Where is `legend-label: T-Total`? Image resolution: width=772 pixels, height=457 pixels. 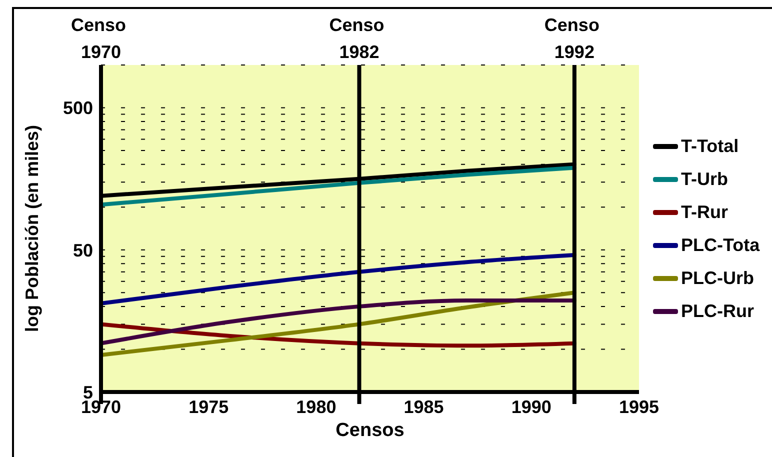
legend-label: T-Total is located at coordinates (710, 146).